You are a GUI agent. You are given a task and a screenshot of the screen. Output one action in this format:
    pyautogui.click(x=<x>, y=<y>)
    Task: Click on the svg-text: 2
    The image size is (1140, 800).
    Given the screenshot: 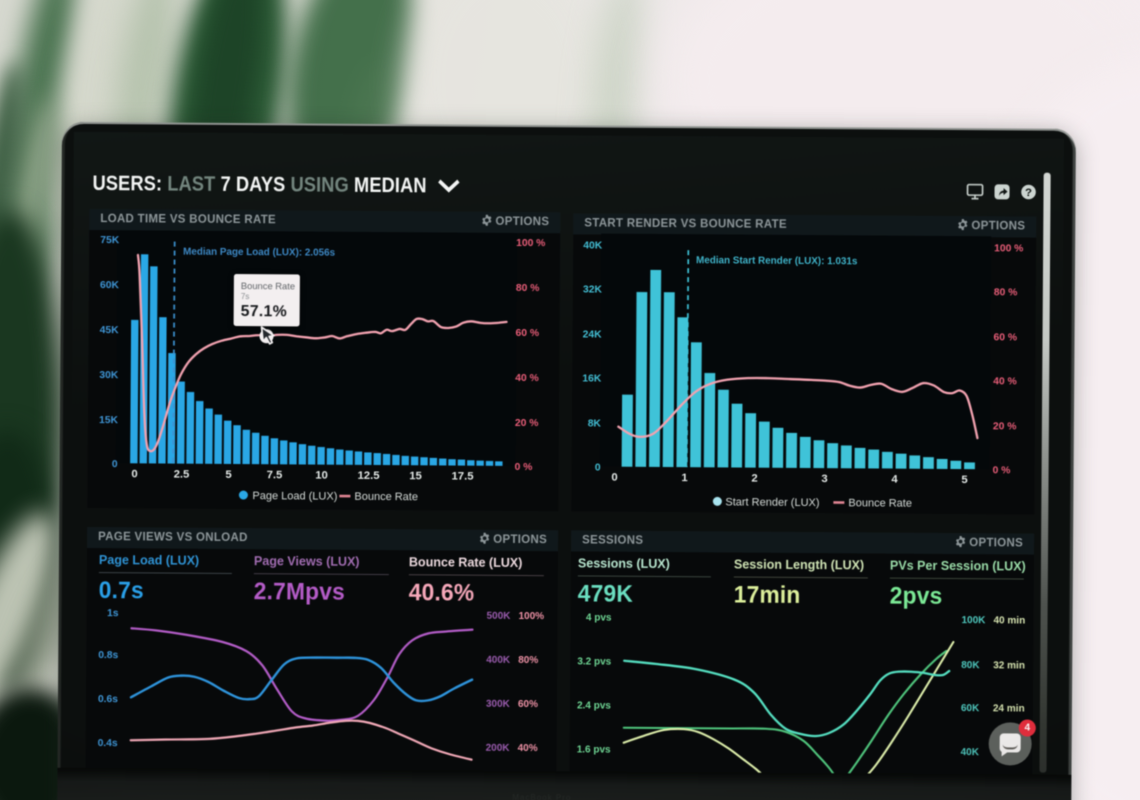 What is the action you would take?
    pyautogui.click(x=754, y=479)
    